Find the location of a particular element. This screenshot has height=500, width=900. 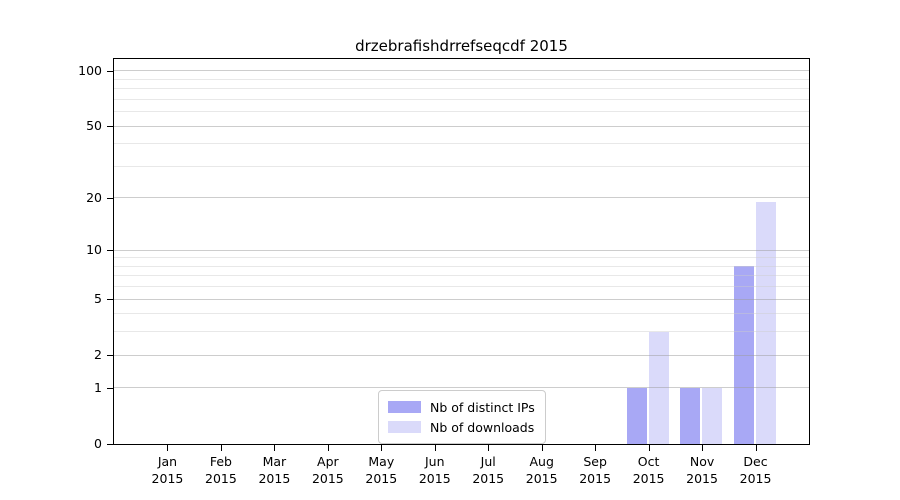

legend-item: Nb of downloads is located at coordinates (461, 427).